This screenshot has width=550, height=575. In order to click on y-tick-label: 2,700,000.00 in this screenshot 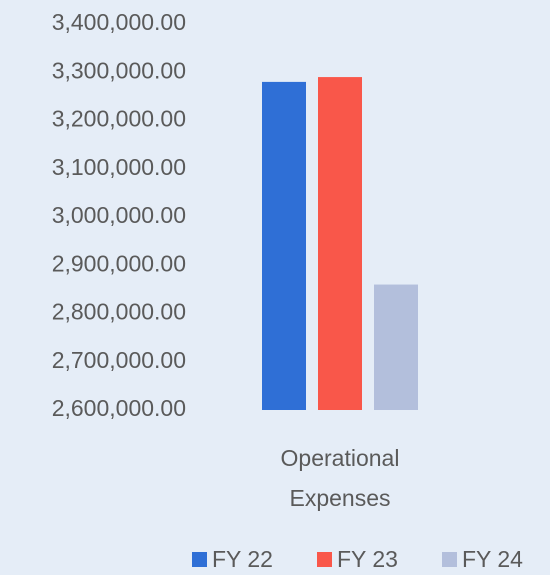, I will do `click(119, 360)`.